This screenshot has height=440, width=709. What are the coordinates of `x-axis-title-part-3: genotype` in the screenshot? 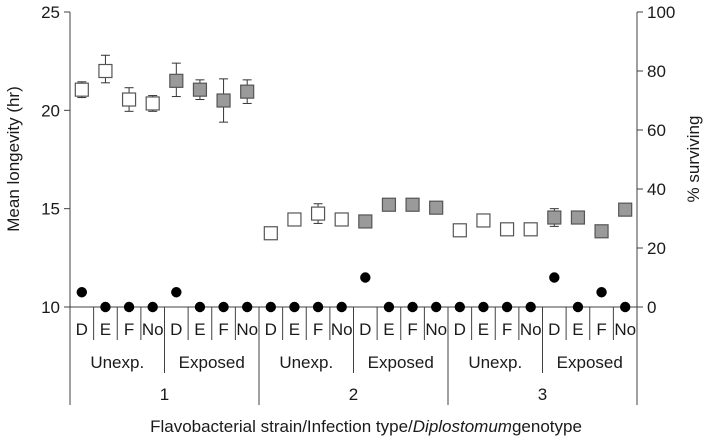 It's located at (547, 426).